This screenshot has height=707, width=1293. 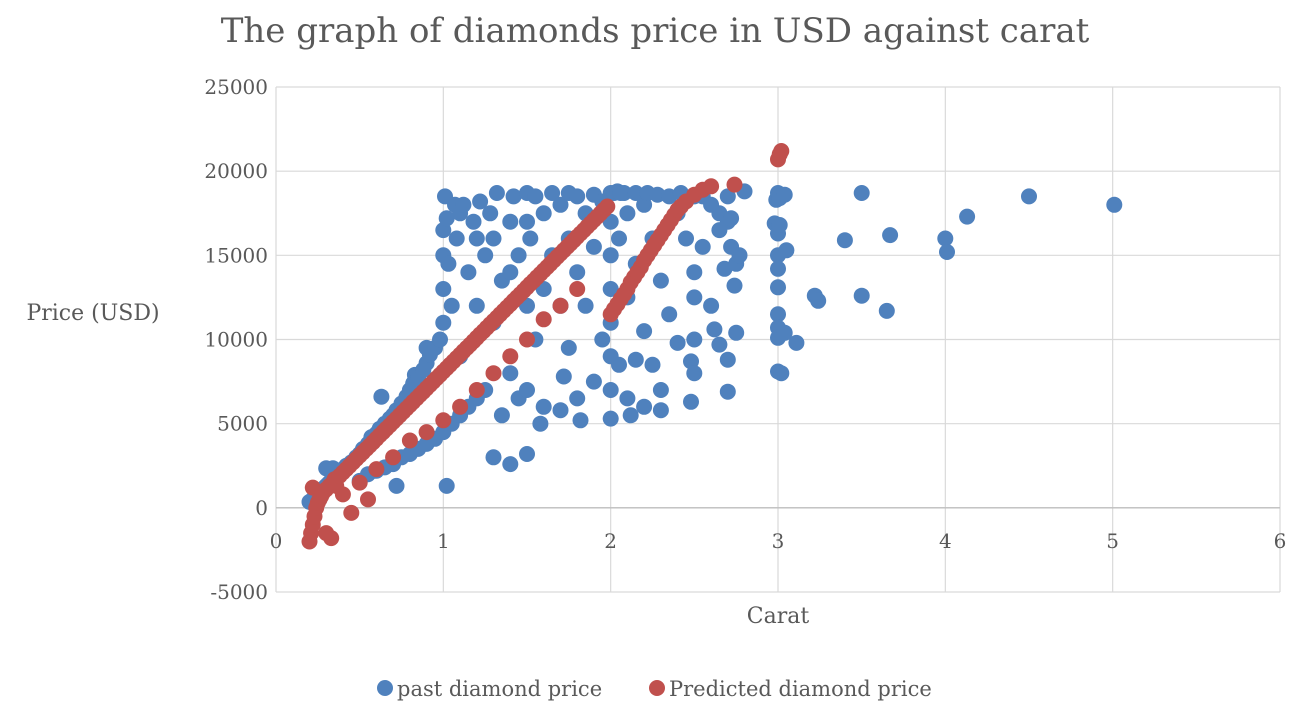 What do you see at coordinates (657, 688) in the screenshot?
I see `legend-marker-predicted` at bounding box center [657, 688].